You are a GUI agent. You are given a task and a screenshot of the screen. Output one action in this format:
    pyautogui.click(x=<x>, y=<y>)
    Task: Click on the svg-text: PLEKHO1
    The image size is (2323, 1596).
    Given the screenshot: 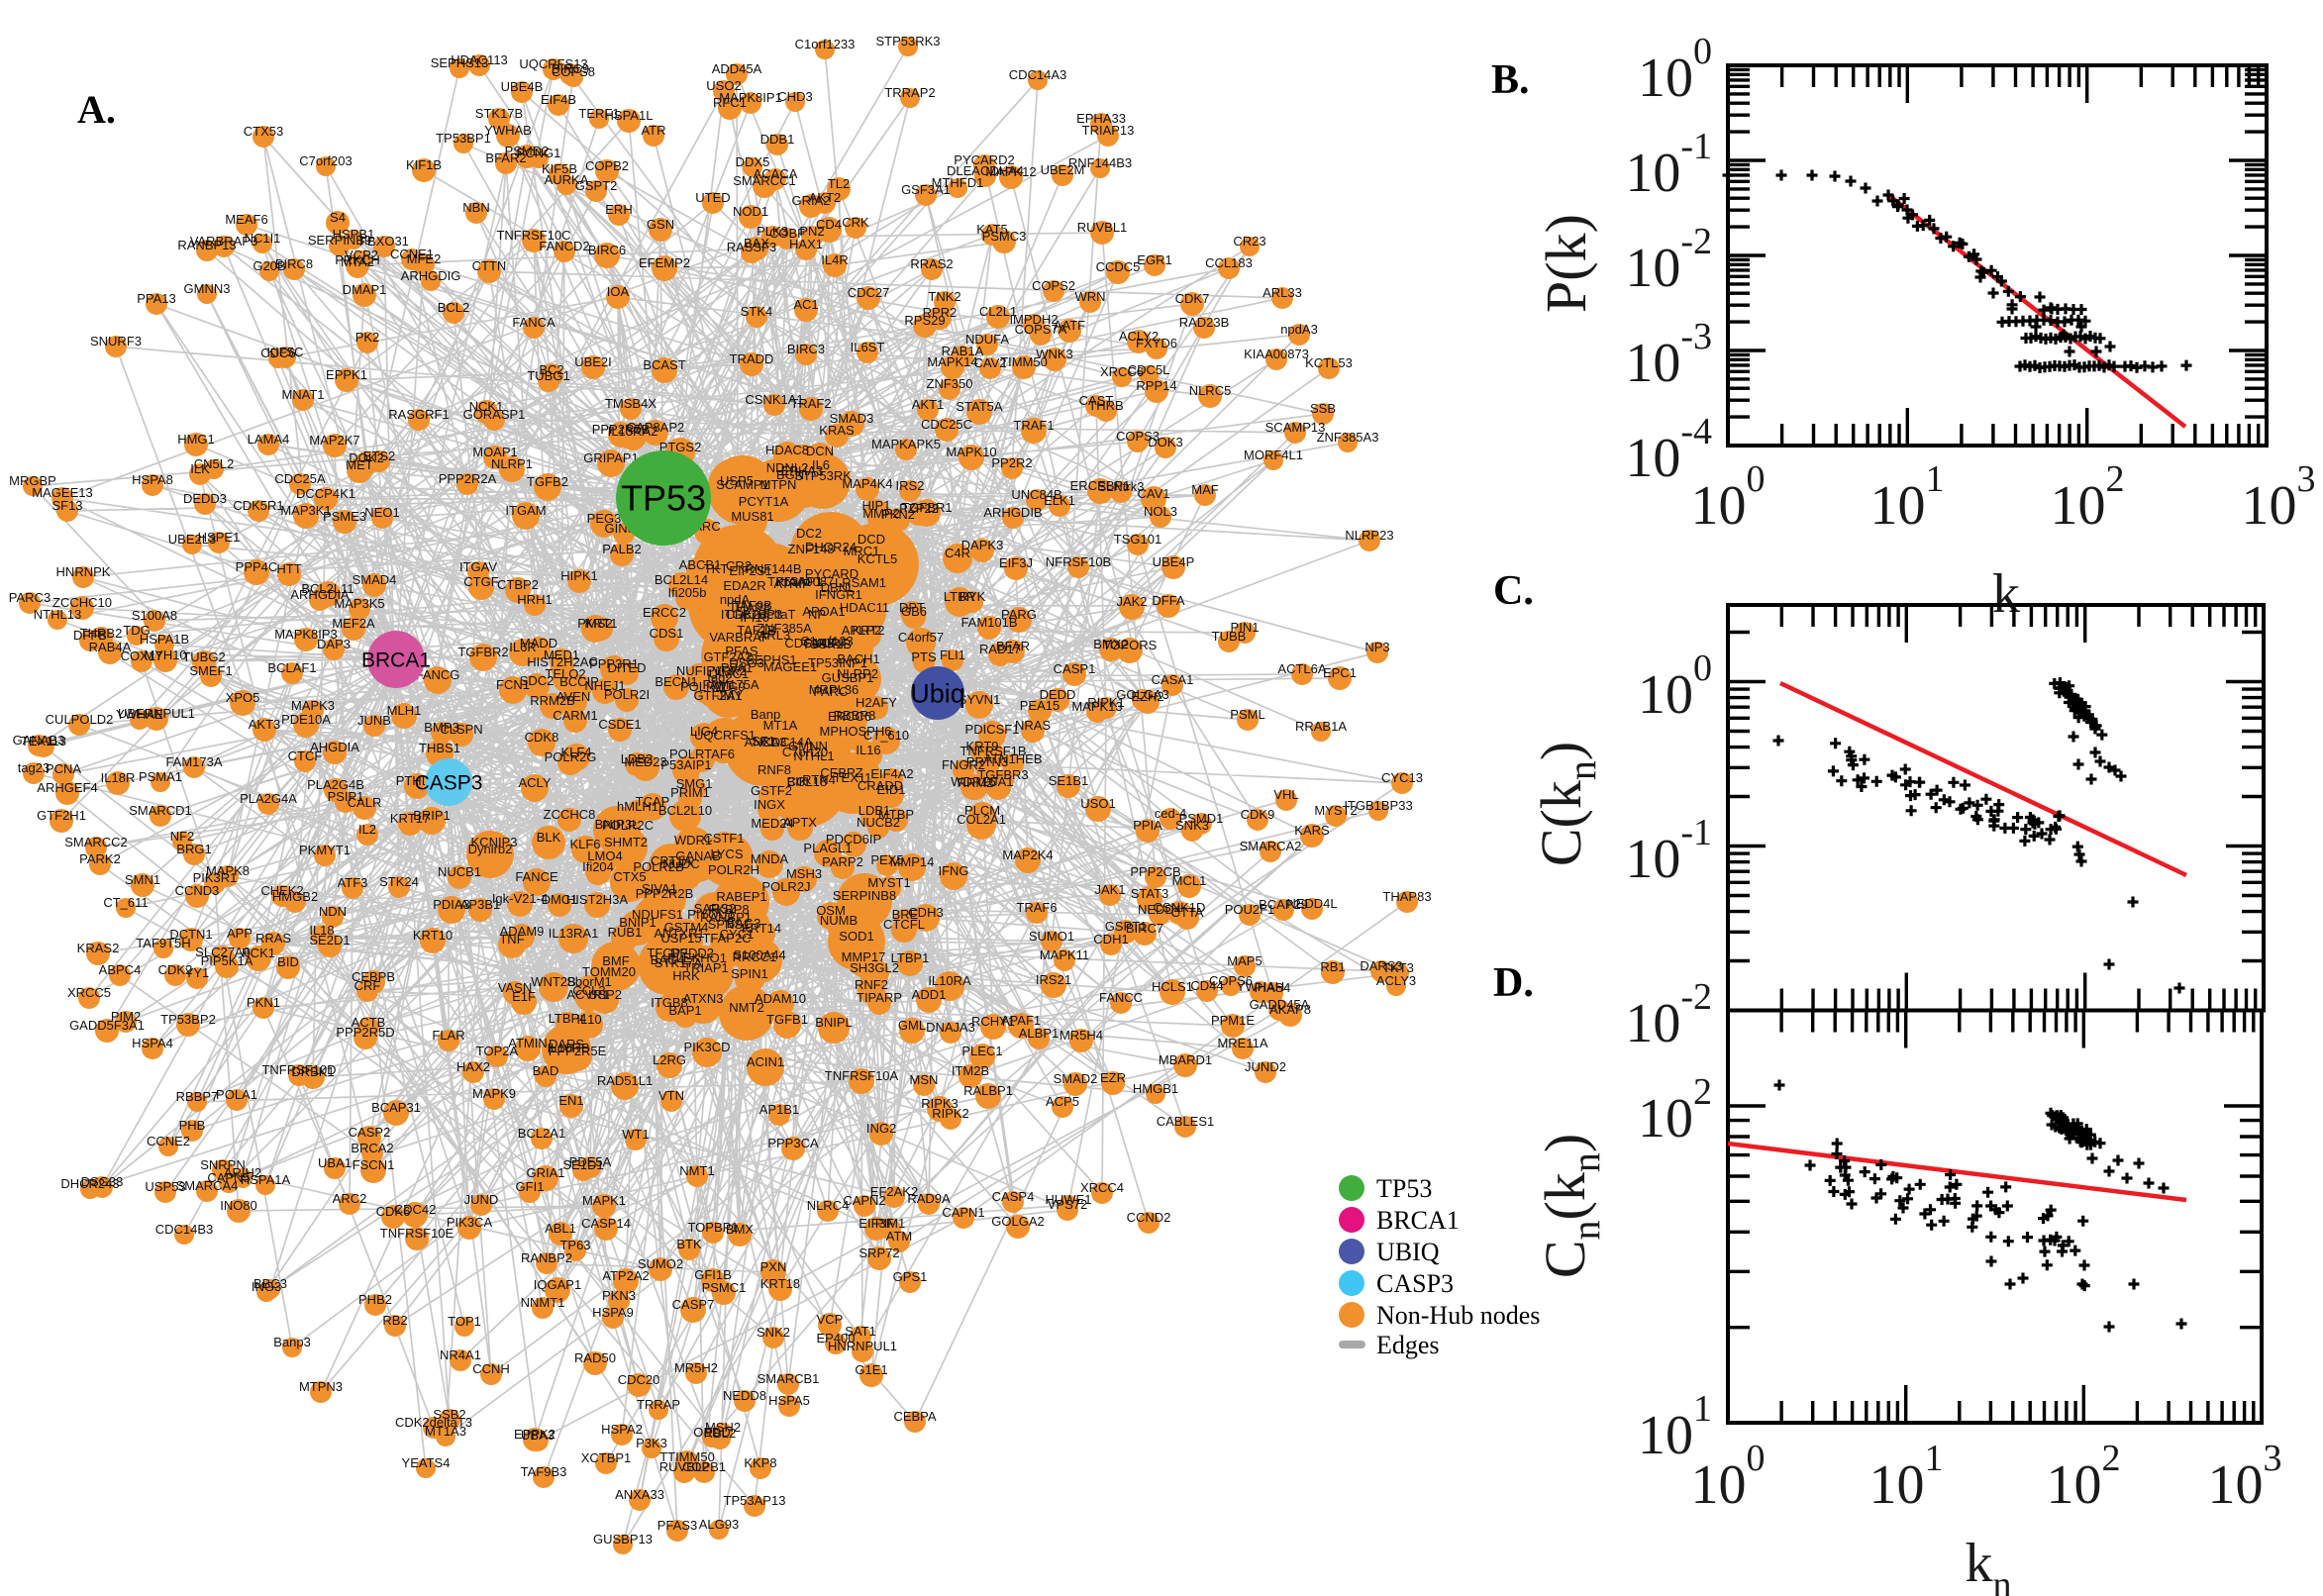 What is the action you would take?
    pyautogui.click(x=697, y=957)
    